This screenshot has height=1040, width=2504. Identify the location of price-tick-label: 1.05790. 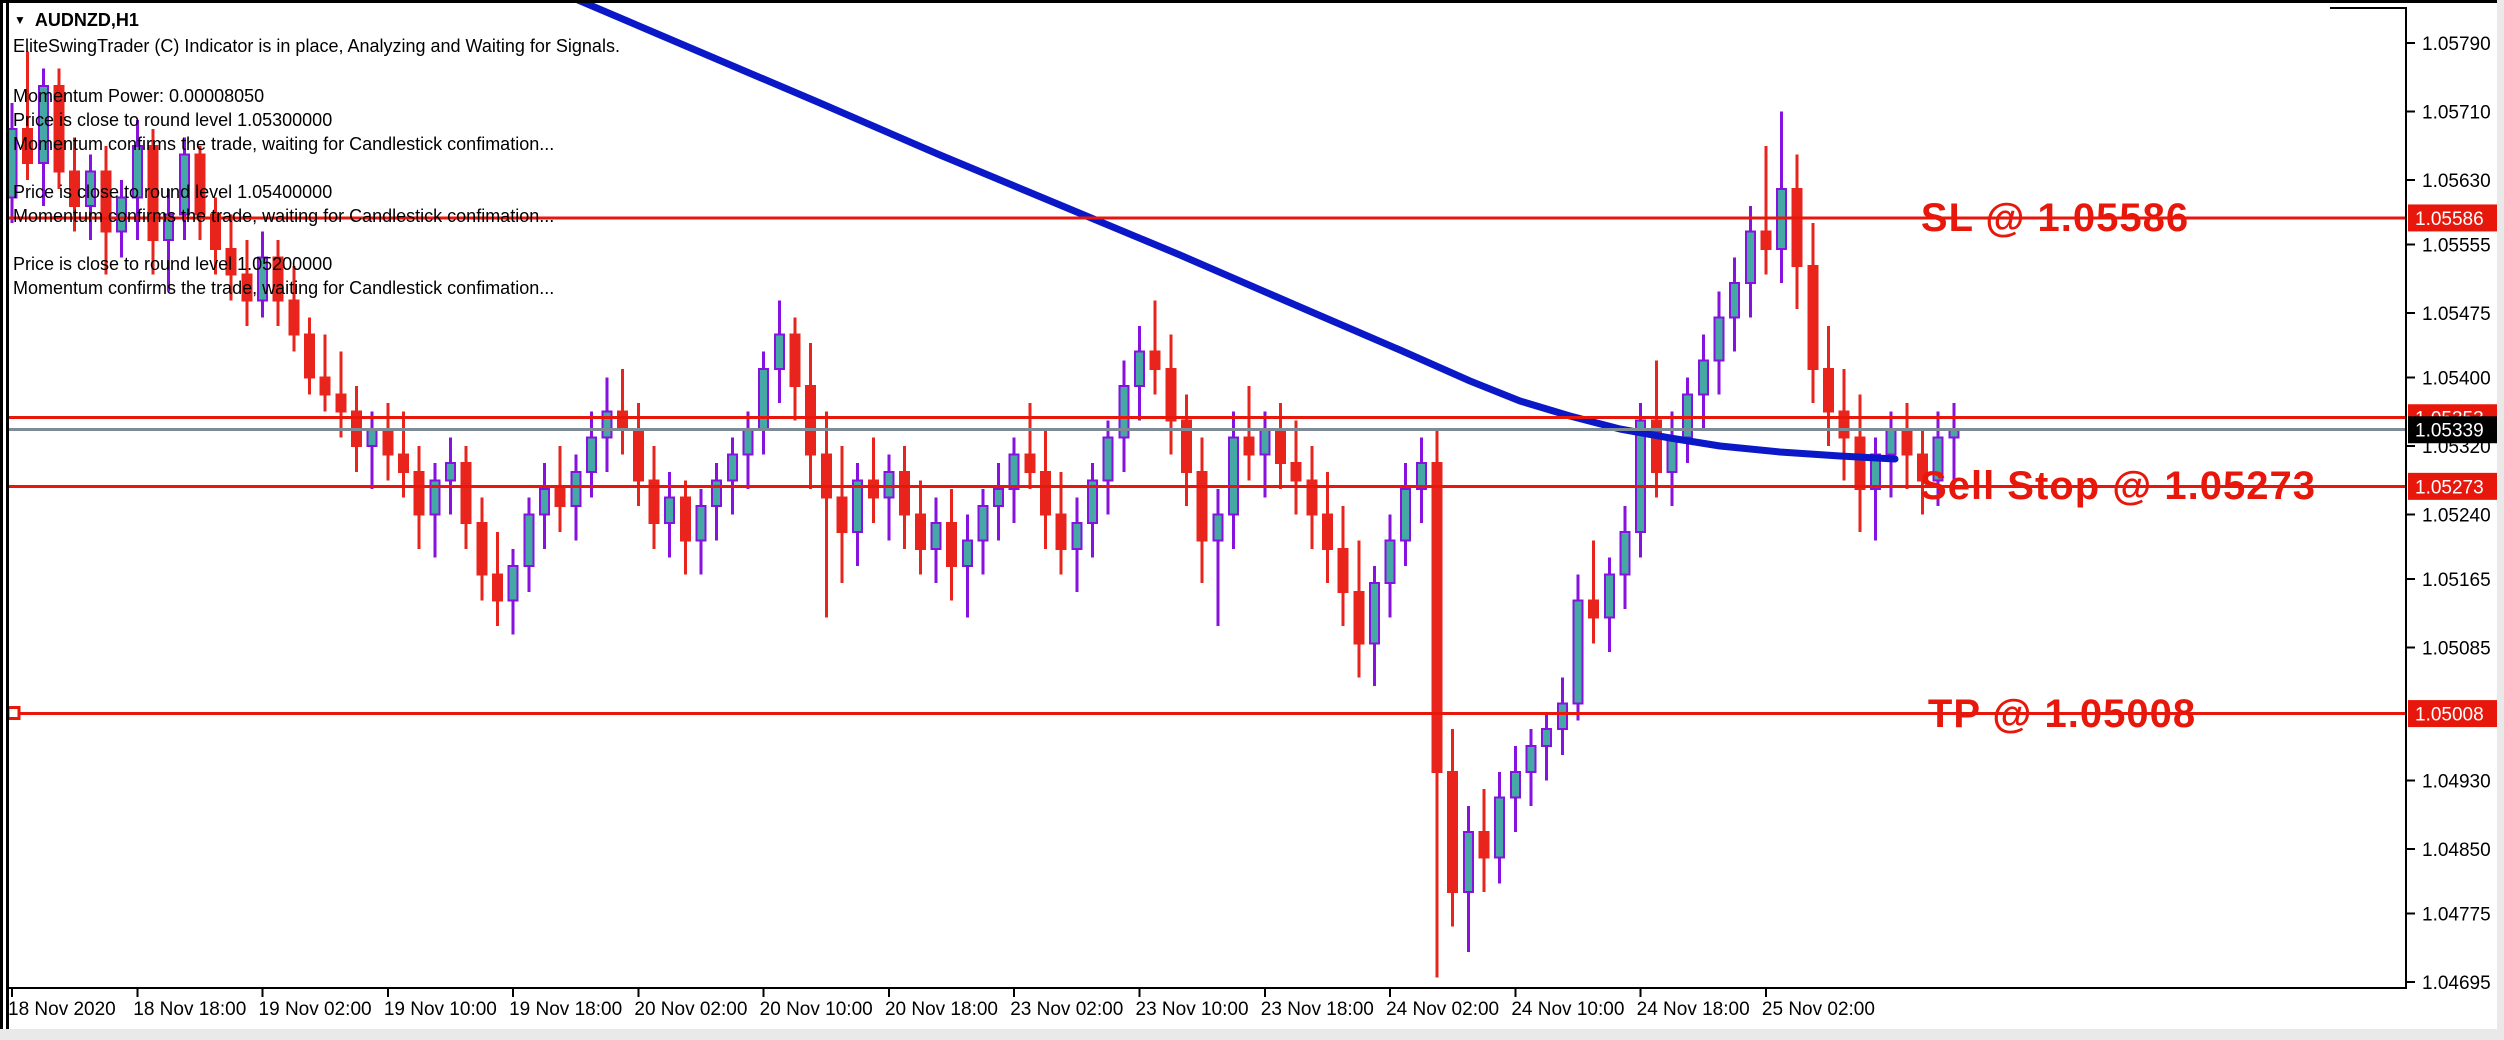
(2456, 44).